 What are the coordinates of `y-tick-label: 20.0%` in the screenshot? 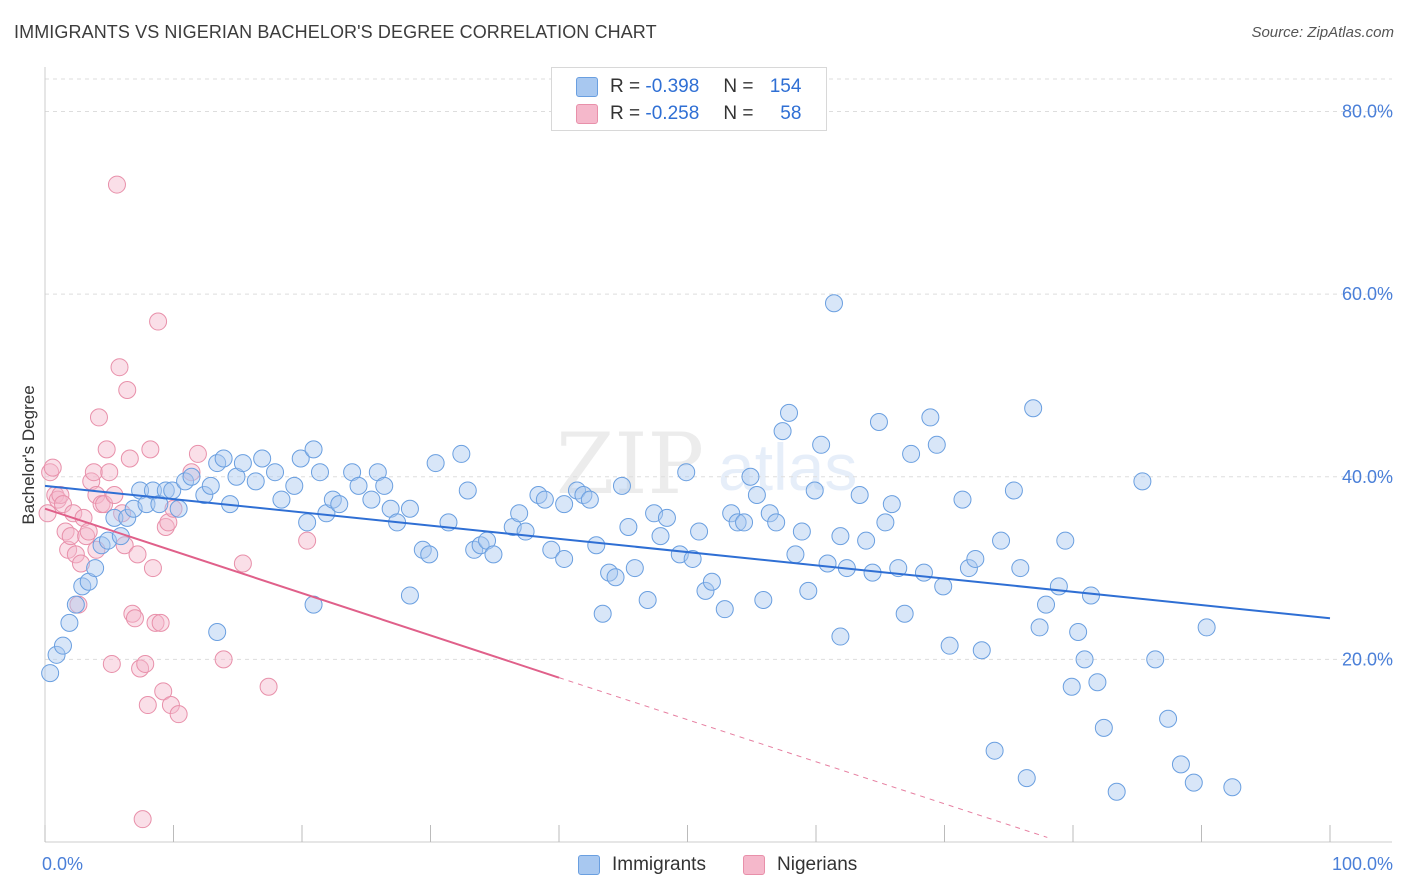 It's located at (1367, 659).